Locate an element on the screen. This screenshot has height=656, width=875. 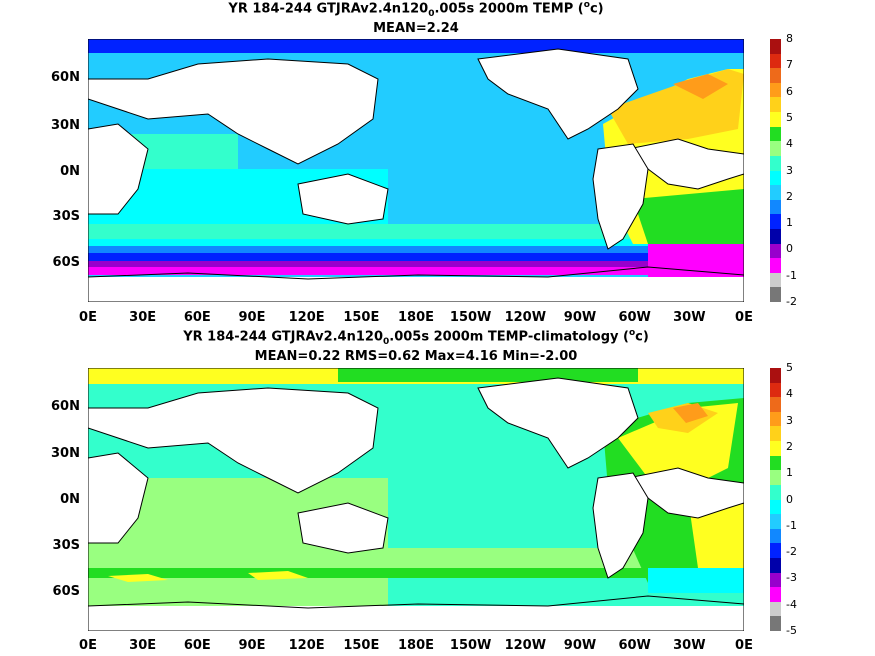
panel1-title-end: c) is located at coordinates (596, 9).